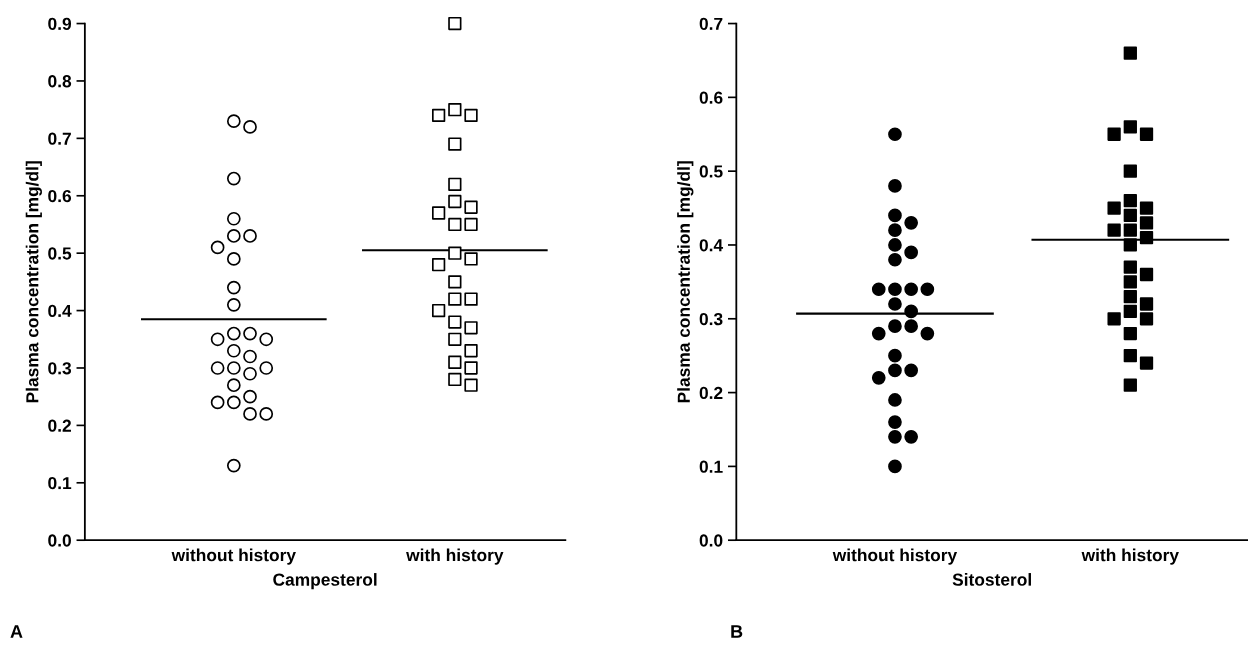  I want to click on text: A, so click(16, 631).